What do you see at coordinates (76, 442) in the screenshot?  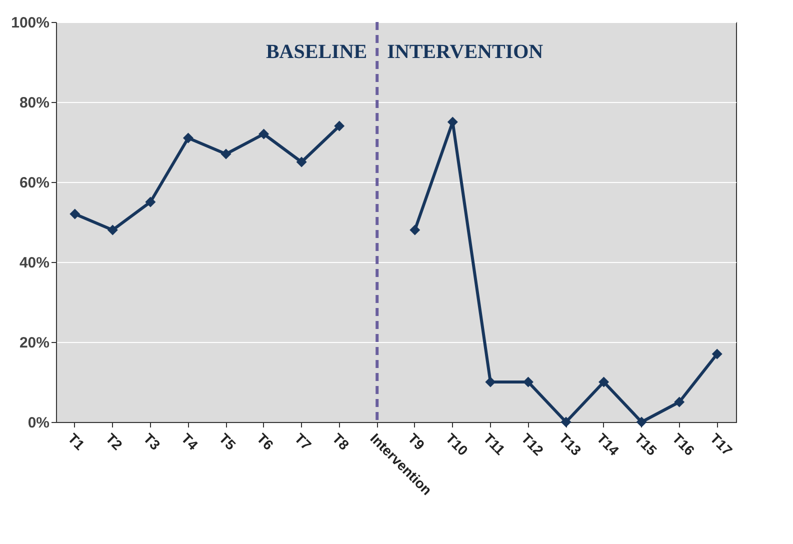 I see `x-tick-label: T1` at bounding box center [76, 442].